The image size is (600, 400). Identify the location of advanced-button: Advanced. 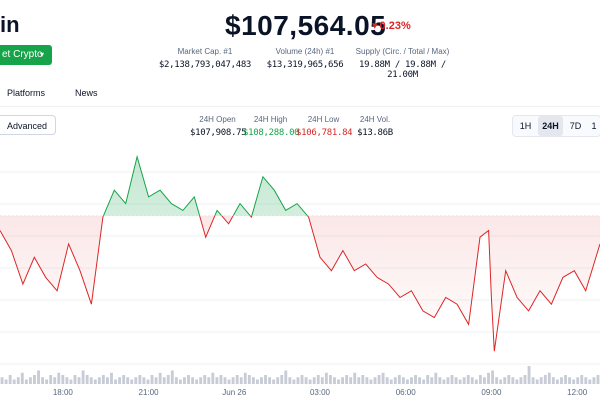
(28, 125).